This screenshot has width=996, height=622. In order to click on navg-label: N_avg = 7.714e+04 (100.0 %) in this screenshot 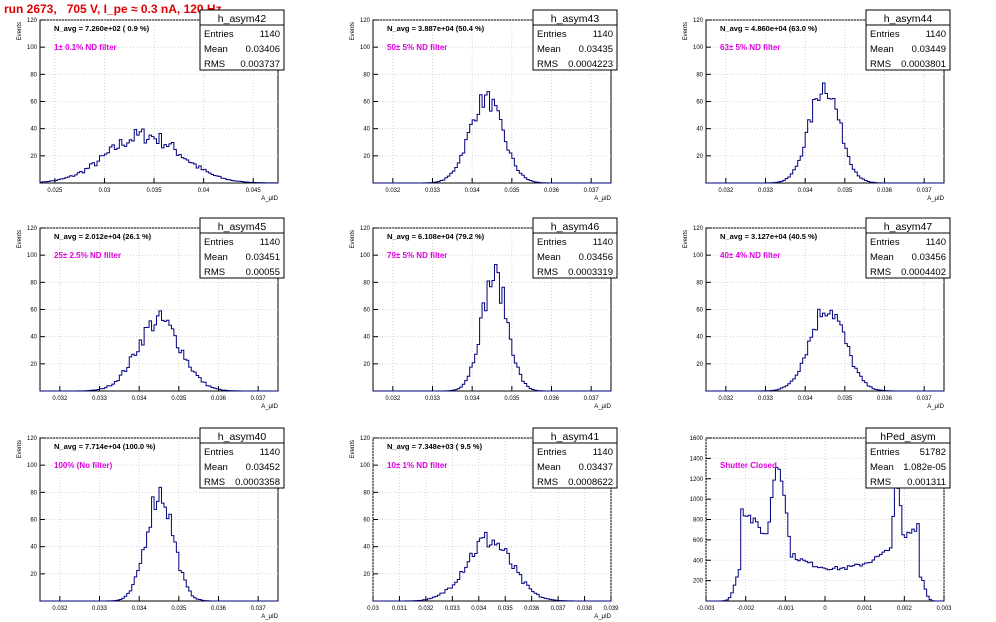, I will do `click(105, 446)`.